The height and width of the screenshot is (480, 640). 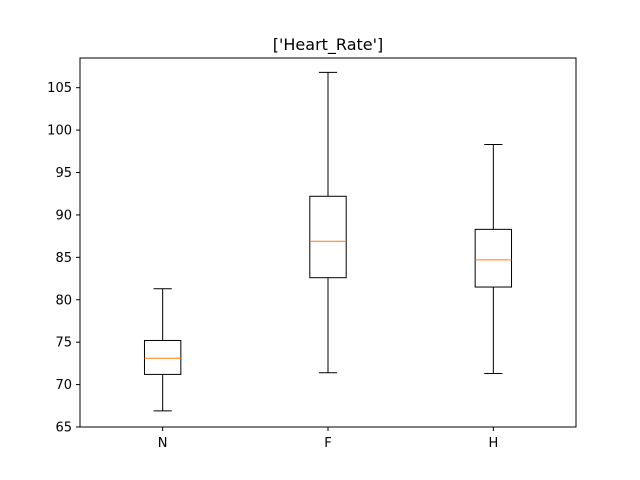 What do you see at coordinates (63, 428) in the screenshot?
I see `y-tick-label-65: 65` at bounding box center [63, 428].